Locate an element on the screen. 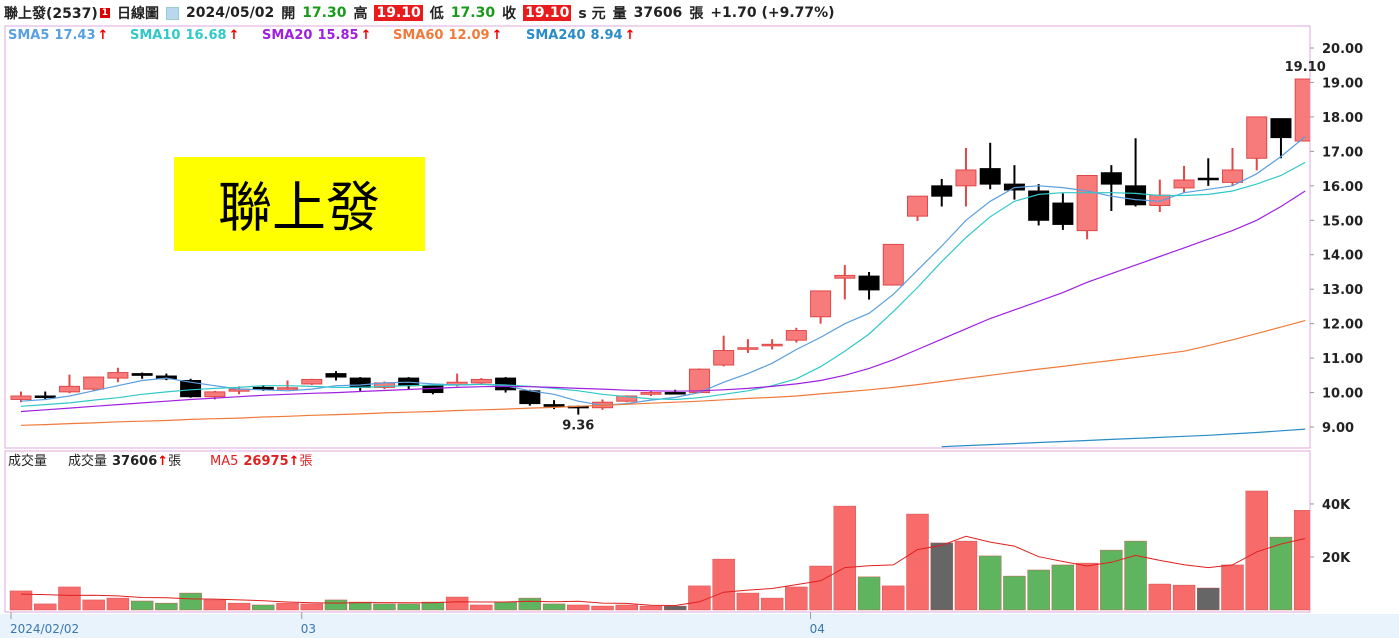 The width and height of the screenshot is (1399, 638). legend-value: 8.94 is located at coordinates (607, 35).